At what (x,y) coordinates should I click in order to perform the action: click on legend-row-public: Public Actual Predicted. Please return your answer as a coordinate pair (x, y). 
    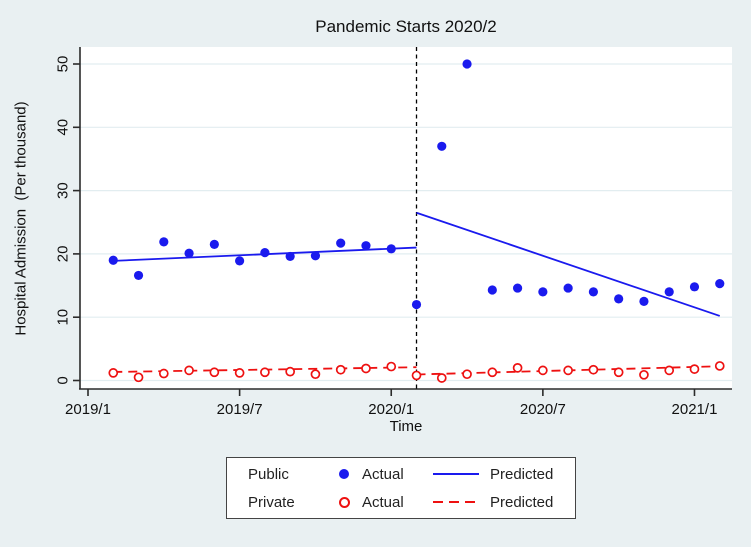
    Looking at the image, I should click on (401, 474).